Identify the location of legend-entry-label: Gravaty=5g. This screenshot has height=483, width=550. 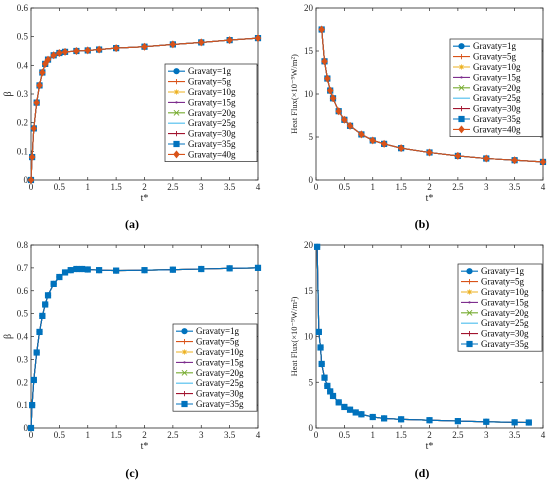
(210, 82).